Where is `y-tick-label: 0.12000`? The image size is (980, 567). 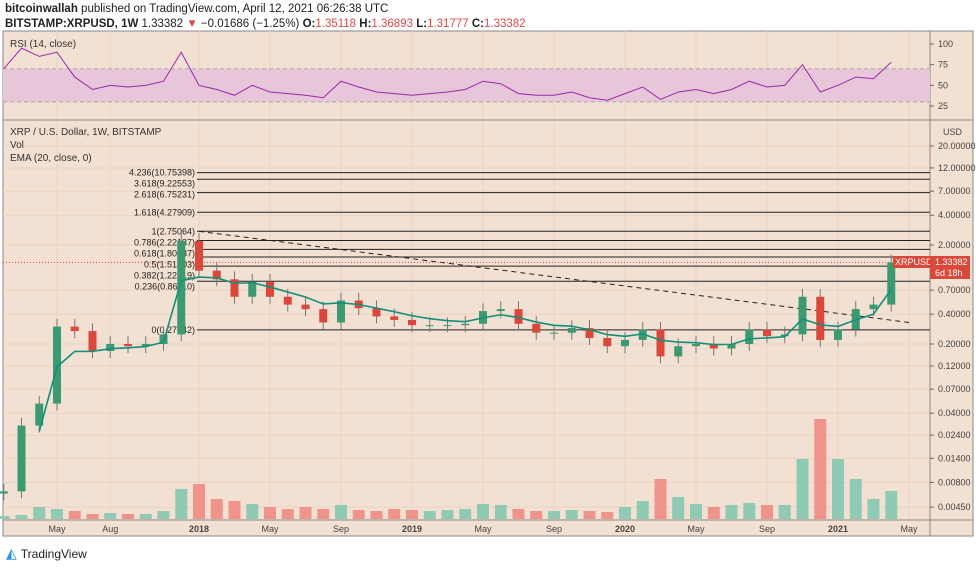
y-tick-label: 0.12000 is located at coordinates (954, 366).